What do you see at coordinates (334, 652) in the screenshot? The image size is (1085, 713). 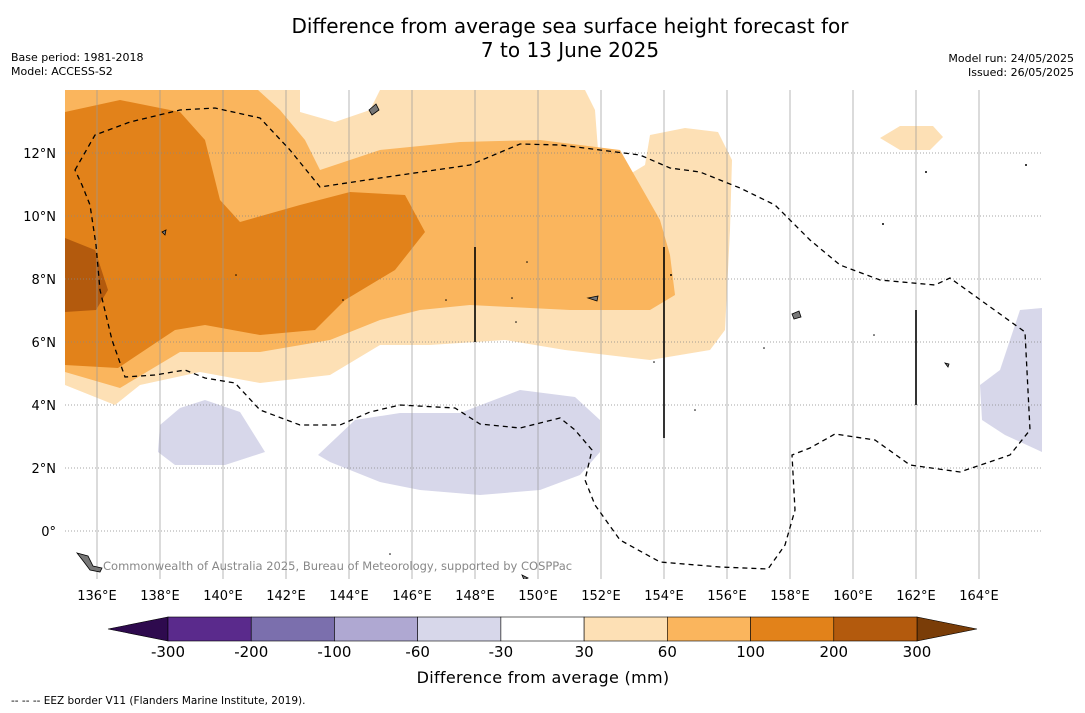 I see `colorbar-tick-label: -100` at bounding box center [334, 652].